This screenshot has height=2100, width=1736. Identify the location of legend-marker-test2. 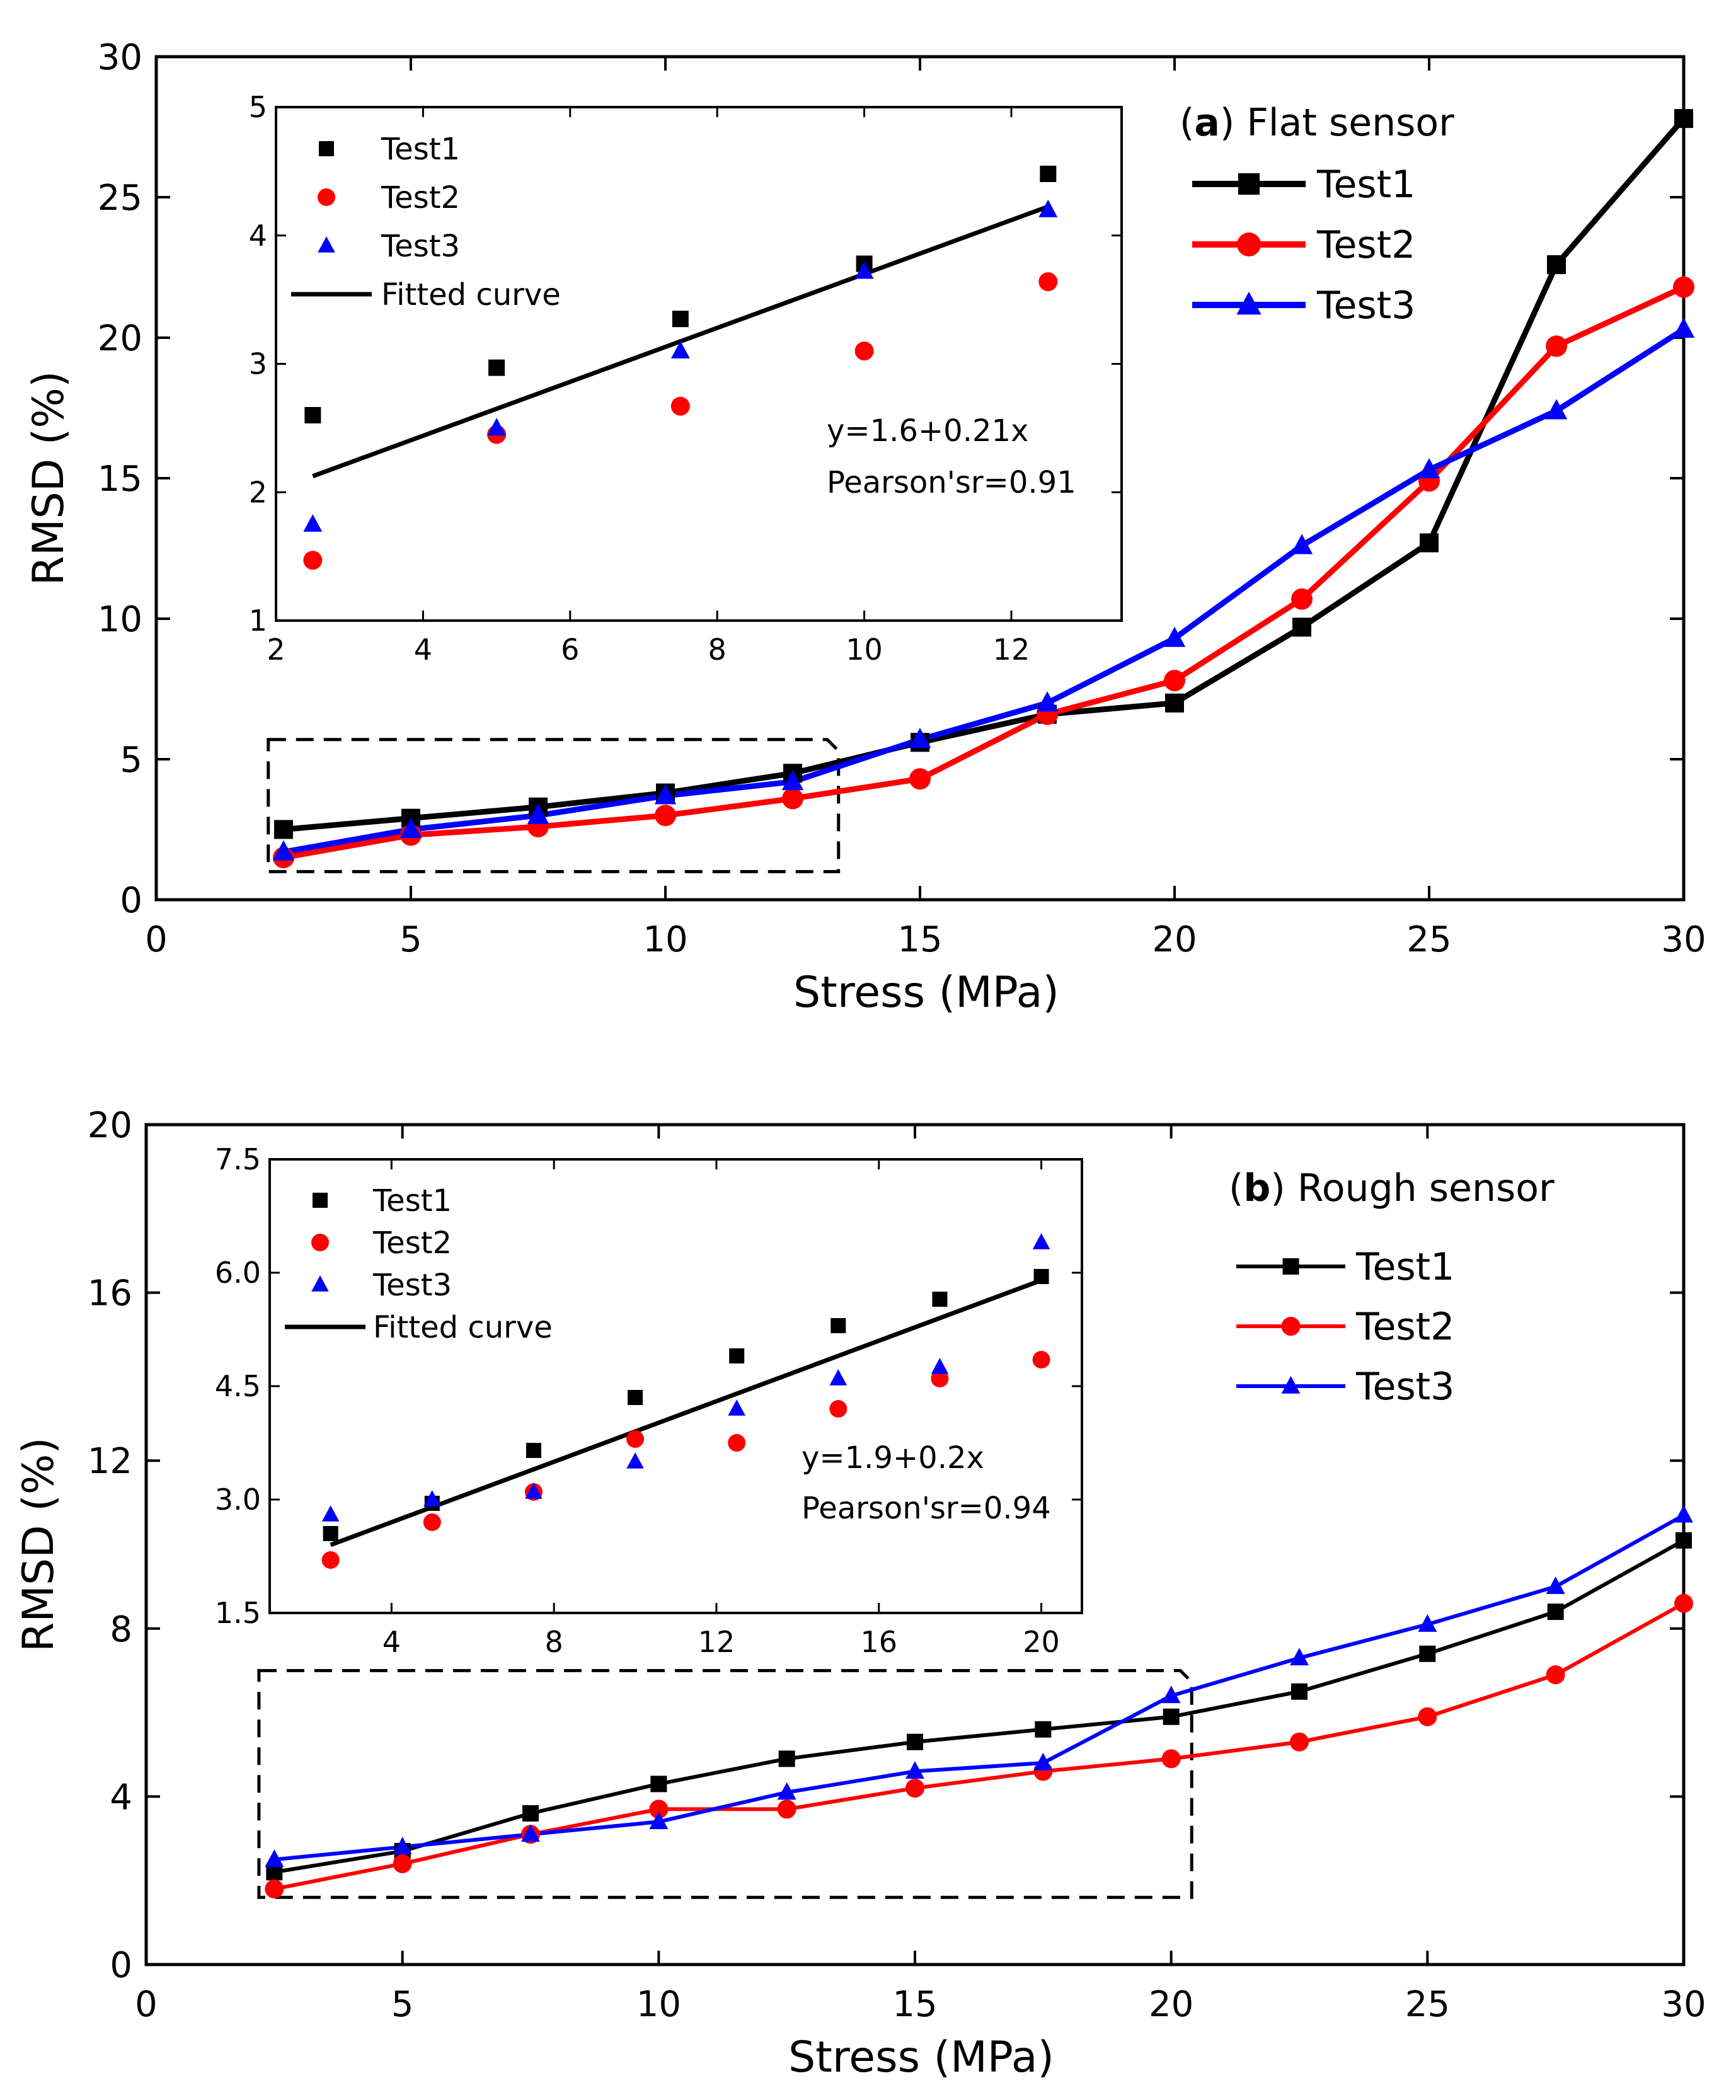
(1249, 244).